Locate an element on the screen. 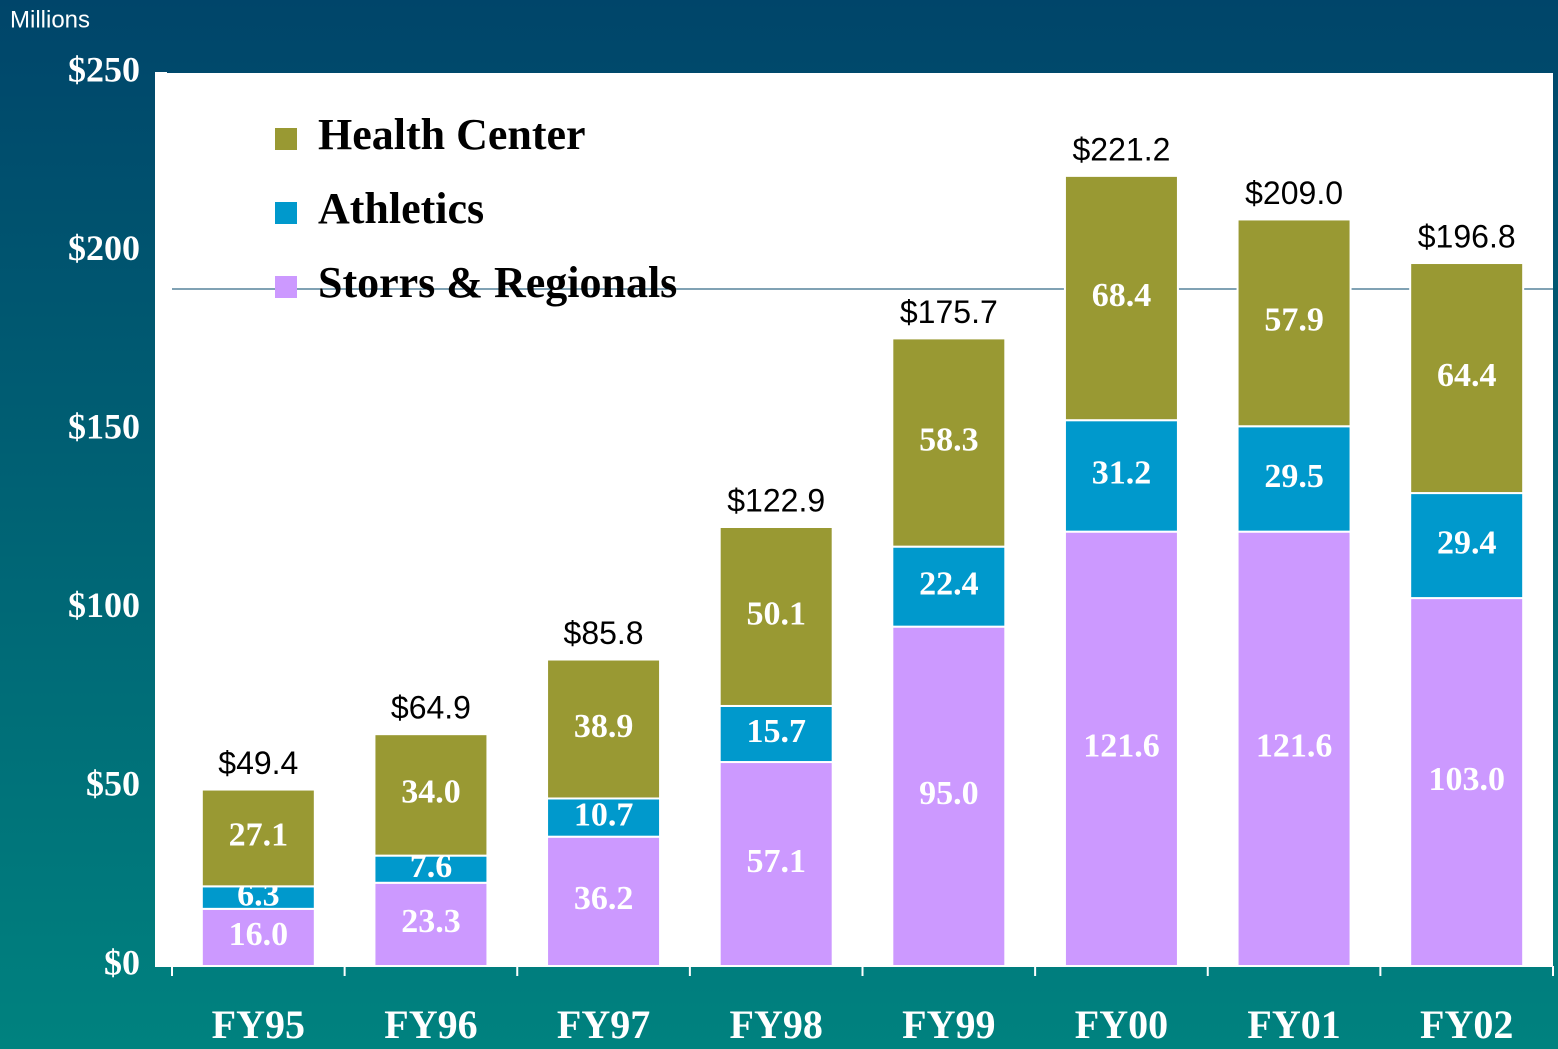 This screenshot has height=1049, width=1558. y-tick-label: $200 is located at coordinates (104, 248).